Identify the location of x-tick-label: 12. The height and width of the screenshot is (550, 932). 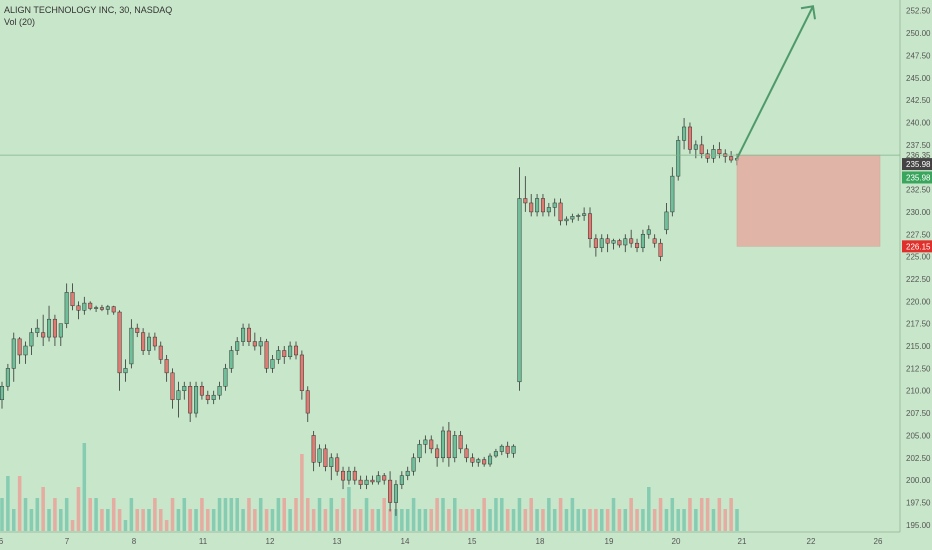
(270, 541).